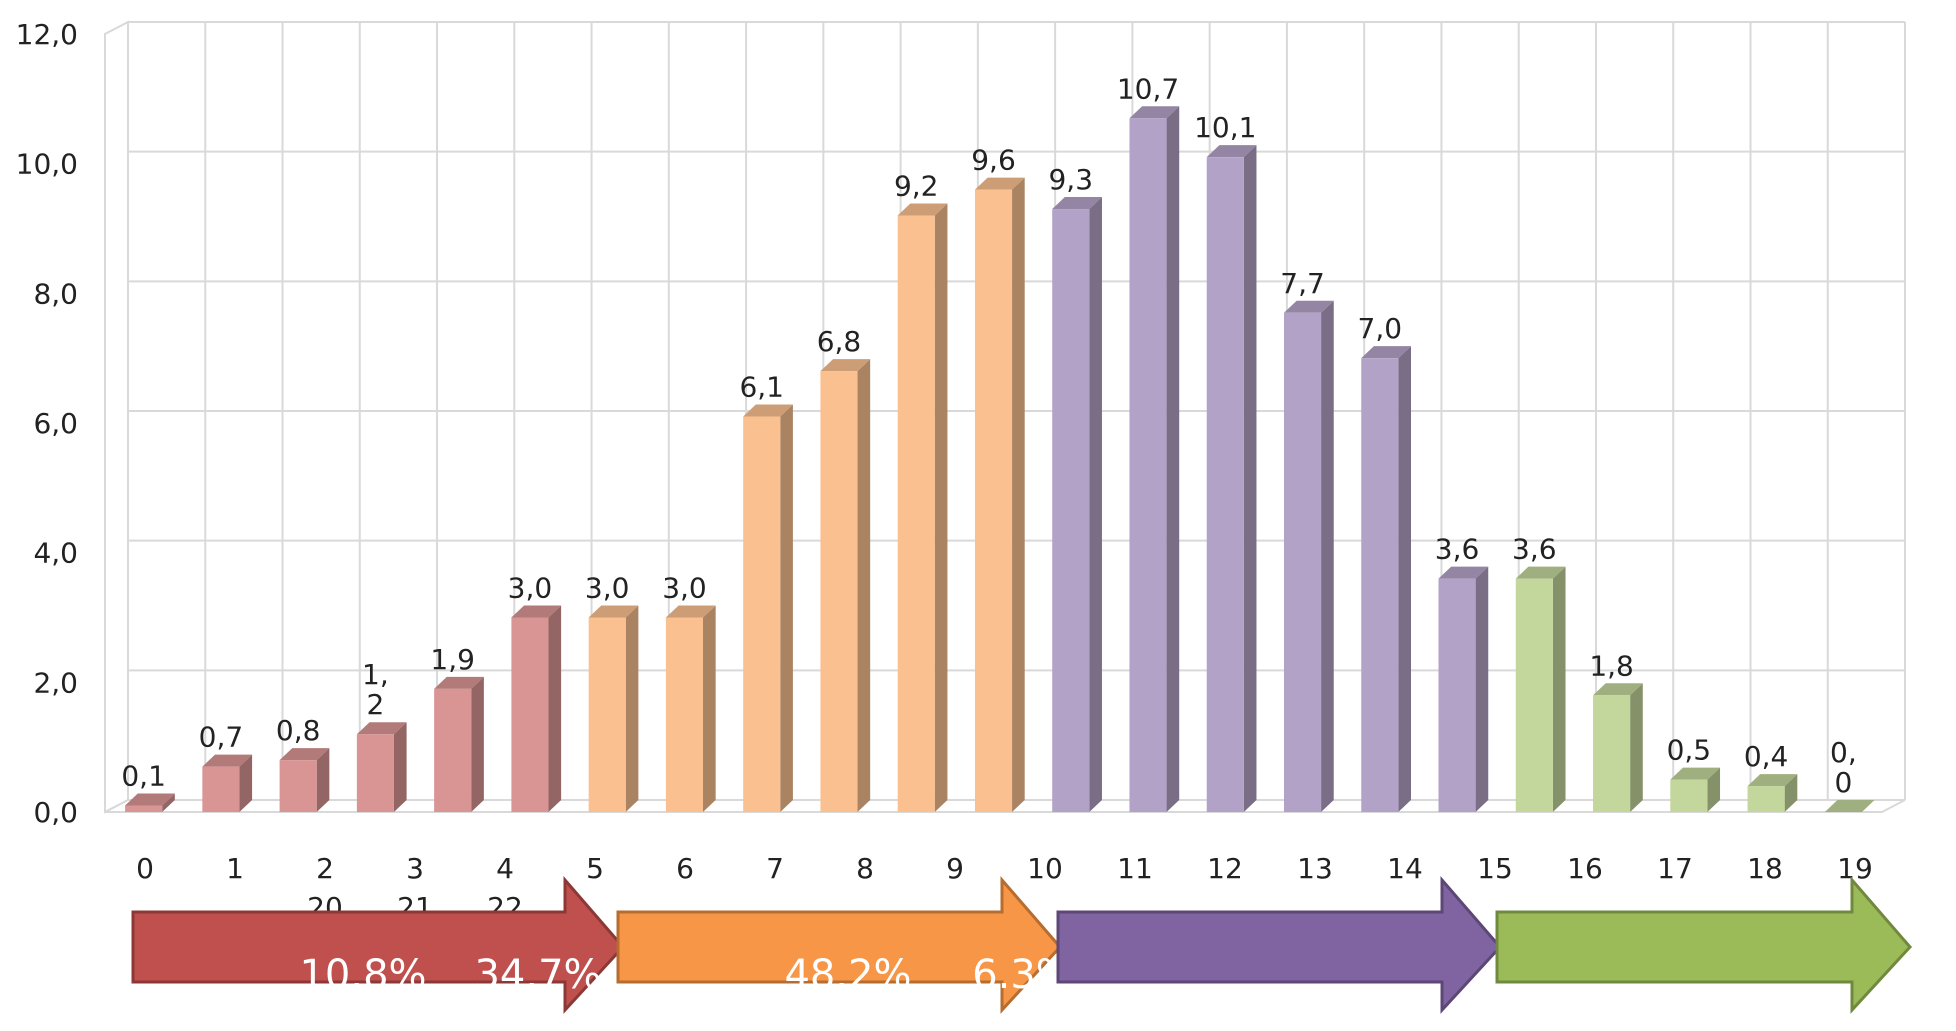 Image resolution: width=1956 pixels, height=1031 pixels. What do you see at coordinates (845, 944) in the screenshot?
I see `group-arrow: 48.2% 6.3%` at bounding box center [845, 944].